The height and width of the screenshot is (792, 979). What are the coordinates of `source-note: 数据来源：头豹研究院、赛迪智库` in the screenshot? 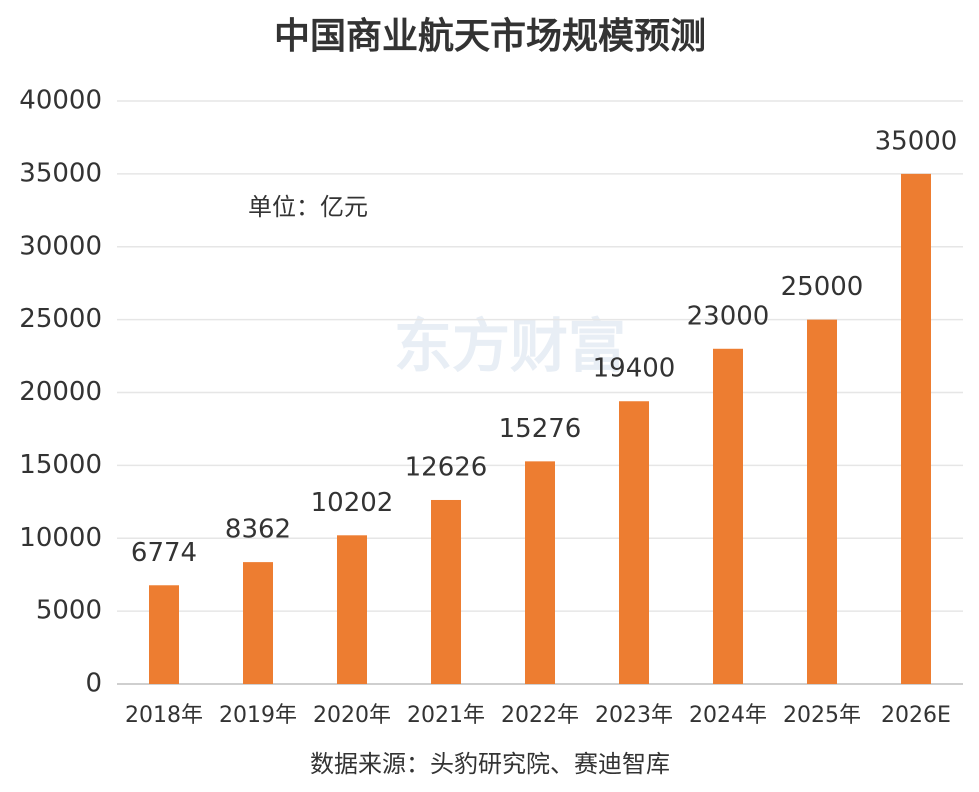 It's located at (490, 764).